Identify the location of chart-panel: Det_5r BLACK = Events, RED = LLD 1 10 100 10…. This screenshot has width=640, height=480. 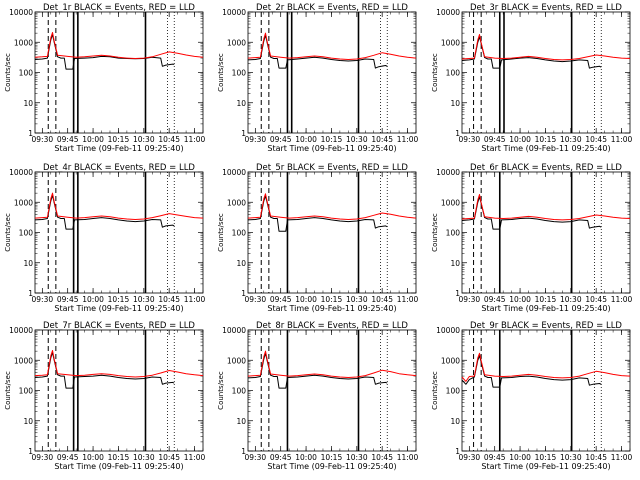
(318, 238).